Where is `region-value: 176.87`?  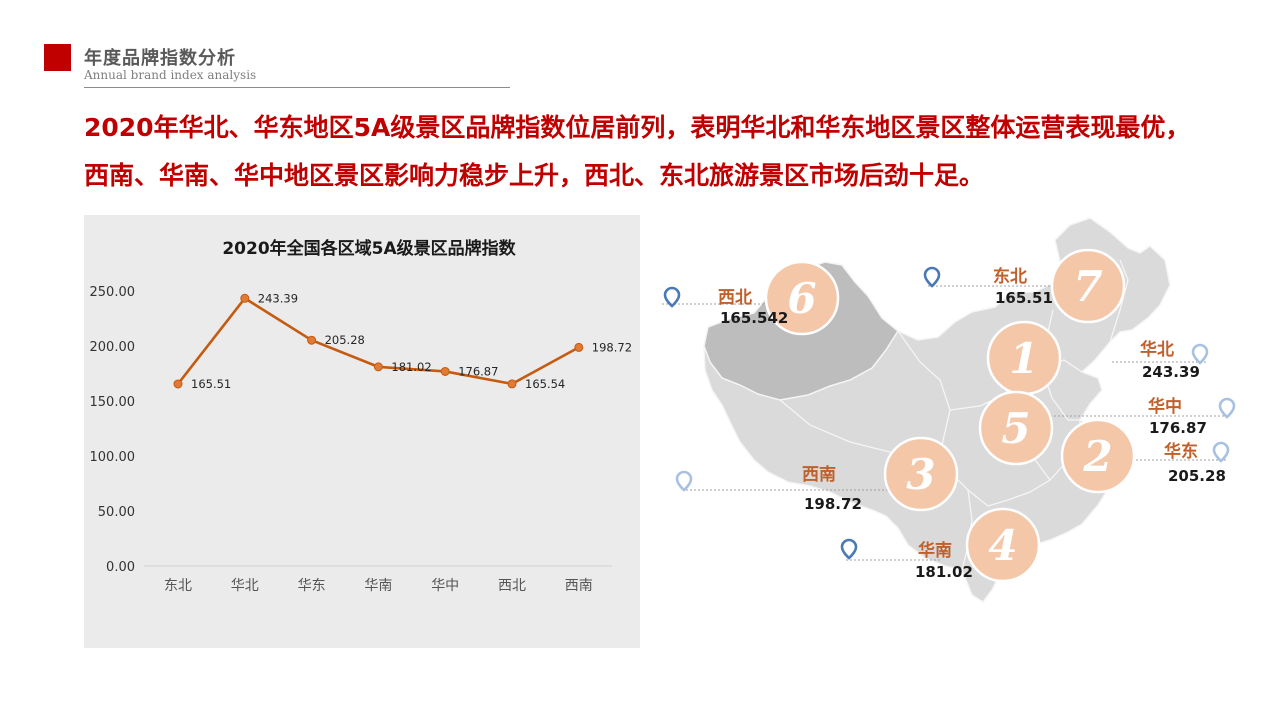 region-value: 176.87 is located at coordinates (1178, 428).